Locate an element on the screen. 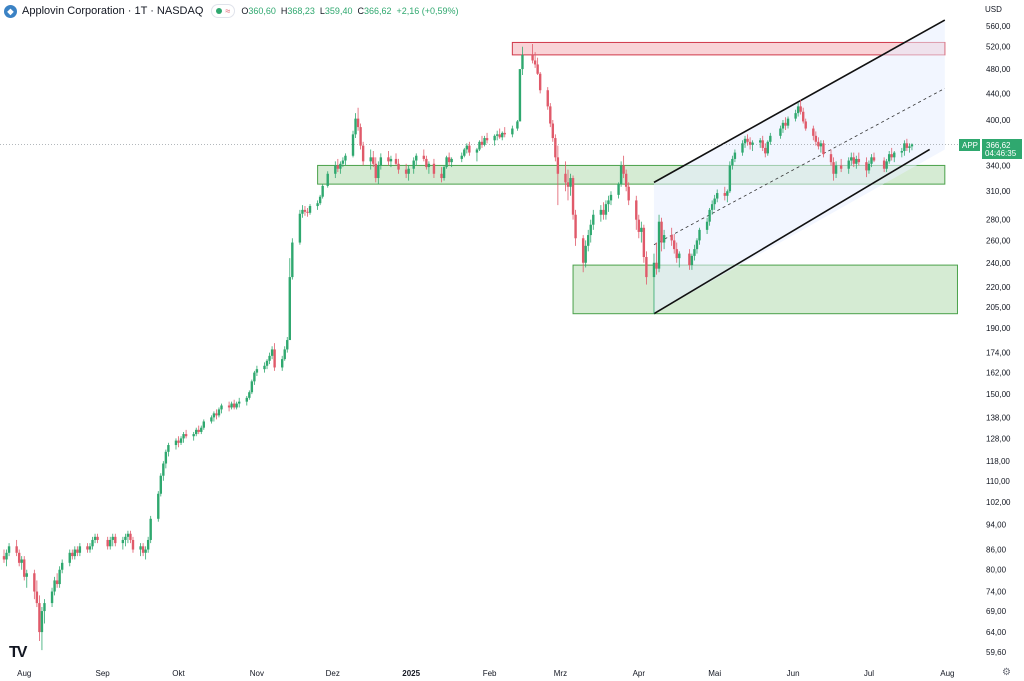 This screenshot has height=681, width=1024. y-tick-label: 162,00 is located at coordinates (998, 373).